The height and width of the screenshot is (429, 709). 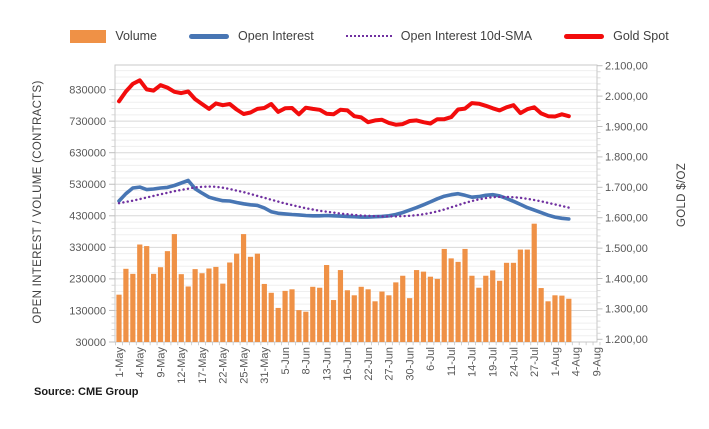 What do you see at coordinates (203, 365) in the screenshot?
I see `x-axis-label: 17-May` at bounding box center [203, 365].